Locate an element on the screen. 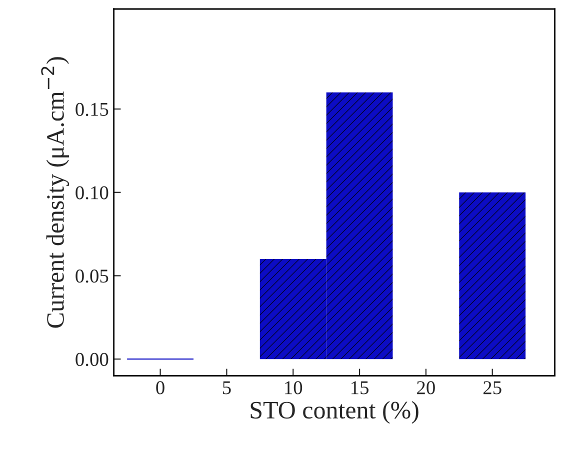 Image resolution: width=569 pixels, height=450 pixels. y-tick-label: 0.10 is located at coordinates (92, 193).